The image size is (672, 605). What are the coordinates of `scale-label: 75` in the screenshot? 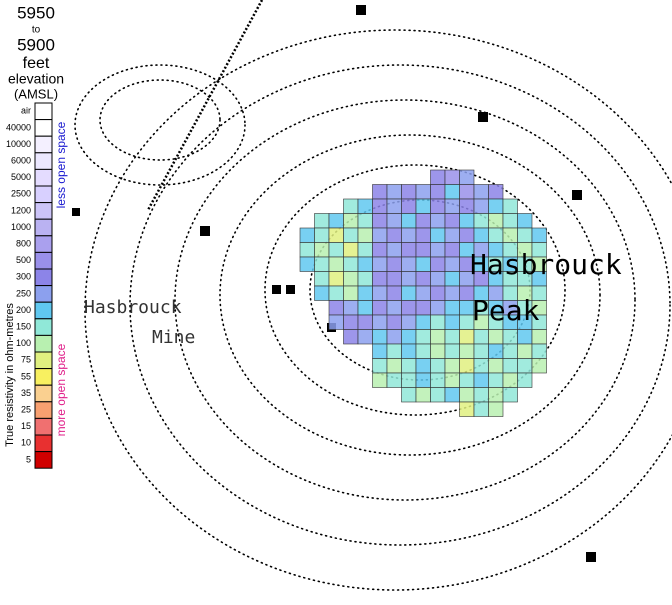 It's located at (26, 360).